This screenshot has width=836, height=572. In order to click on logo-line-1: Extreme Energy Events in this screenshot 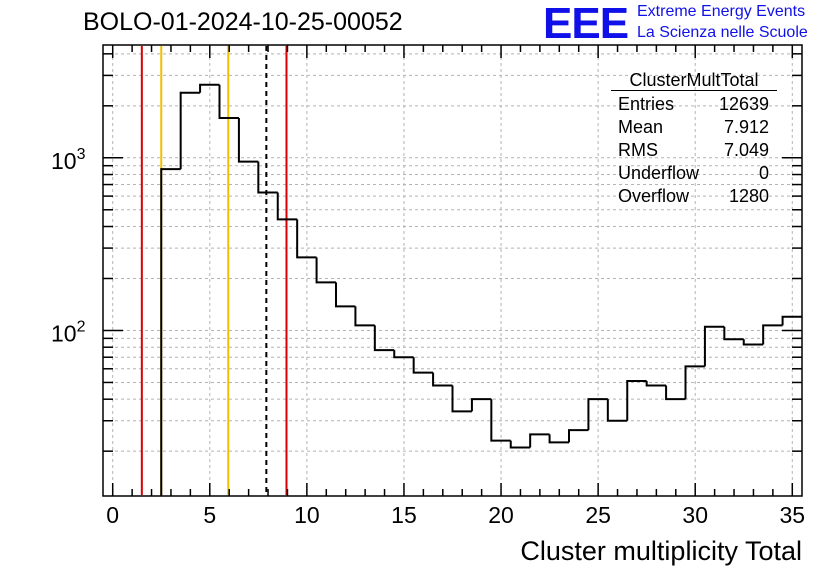, I will do `click(721, 11)`.